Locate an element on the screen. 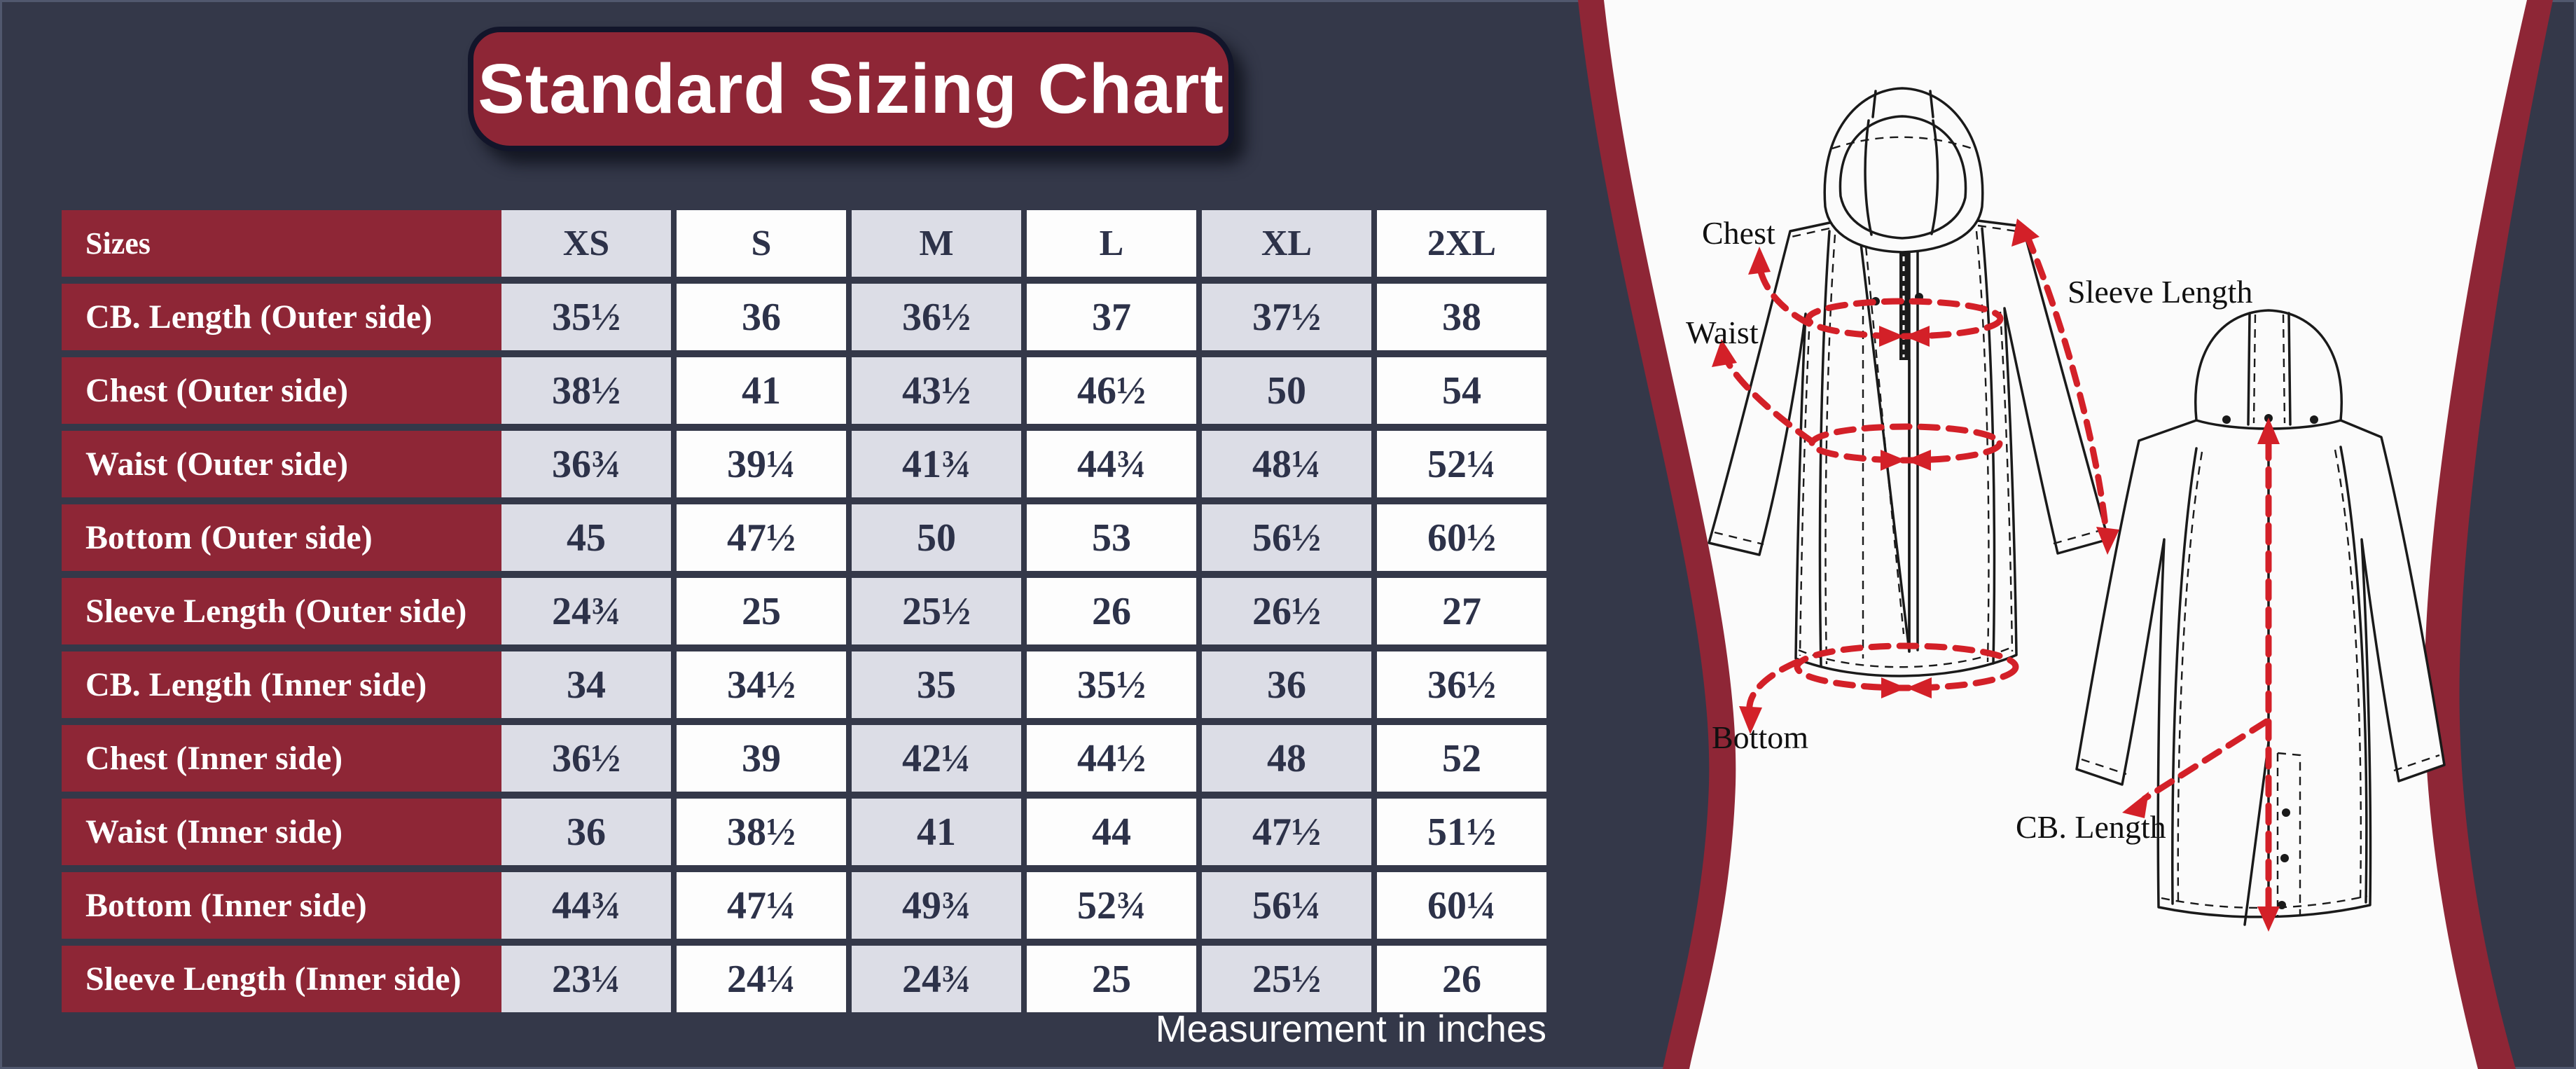  value-cell: 52¼ is located at coordinates (1461, 464).